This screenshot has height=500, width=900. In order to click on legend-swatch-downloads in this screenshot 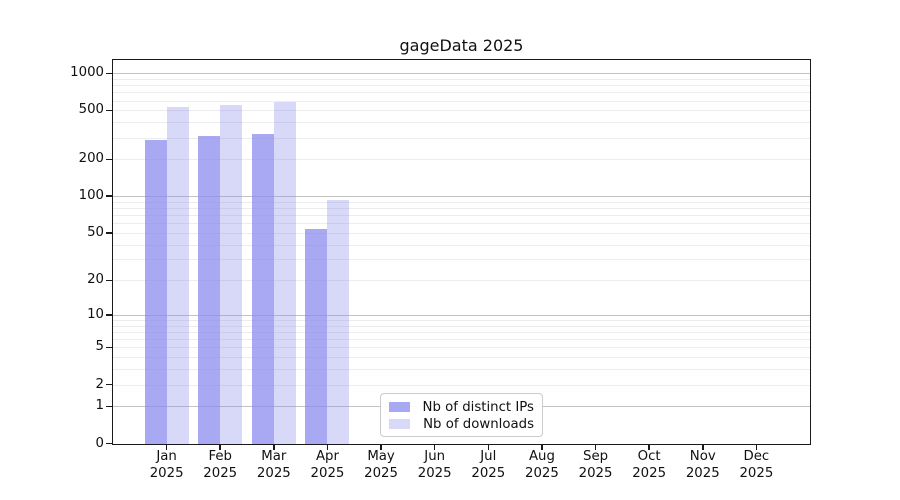, I will do `click(400, 424)`.